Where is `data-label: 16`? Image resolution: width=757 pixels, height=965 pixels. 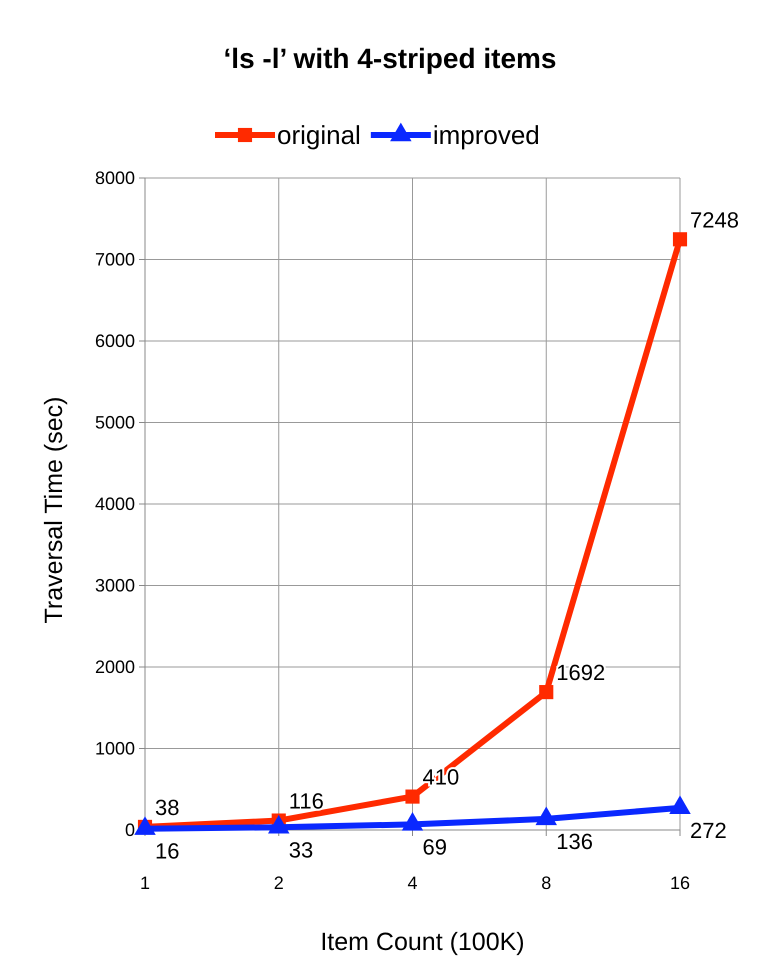
data-label: 16 is located at coordinates (167, 851).